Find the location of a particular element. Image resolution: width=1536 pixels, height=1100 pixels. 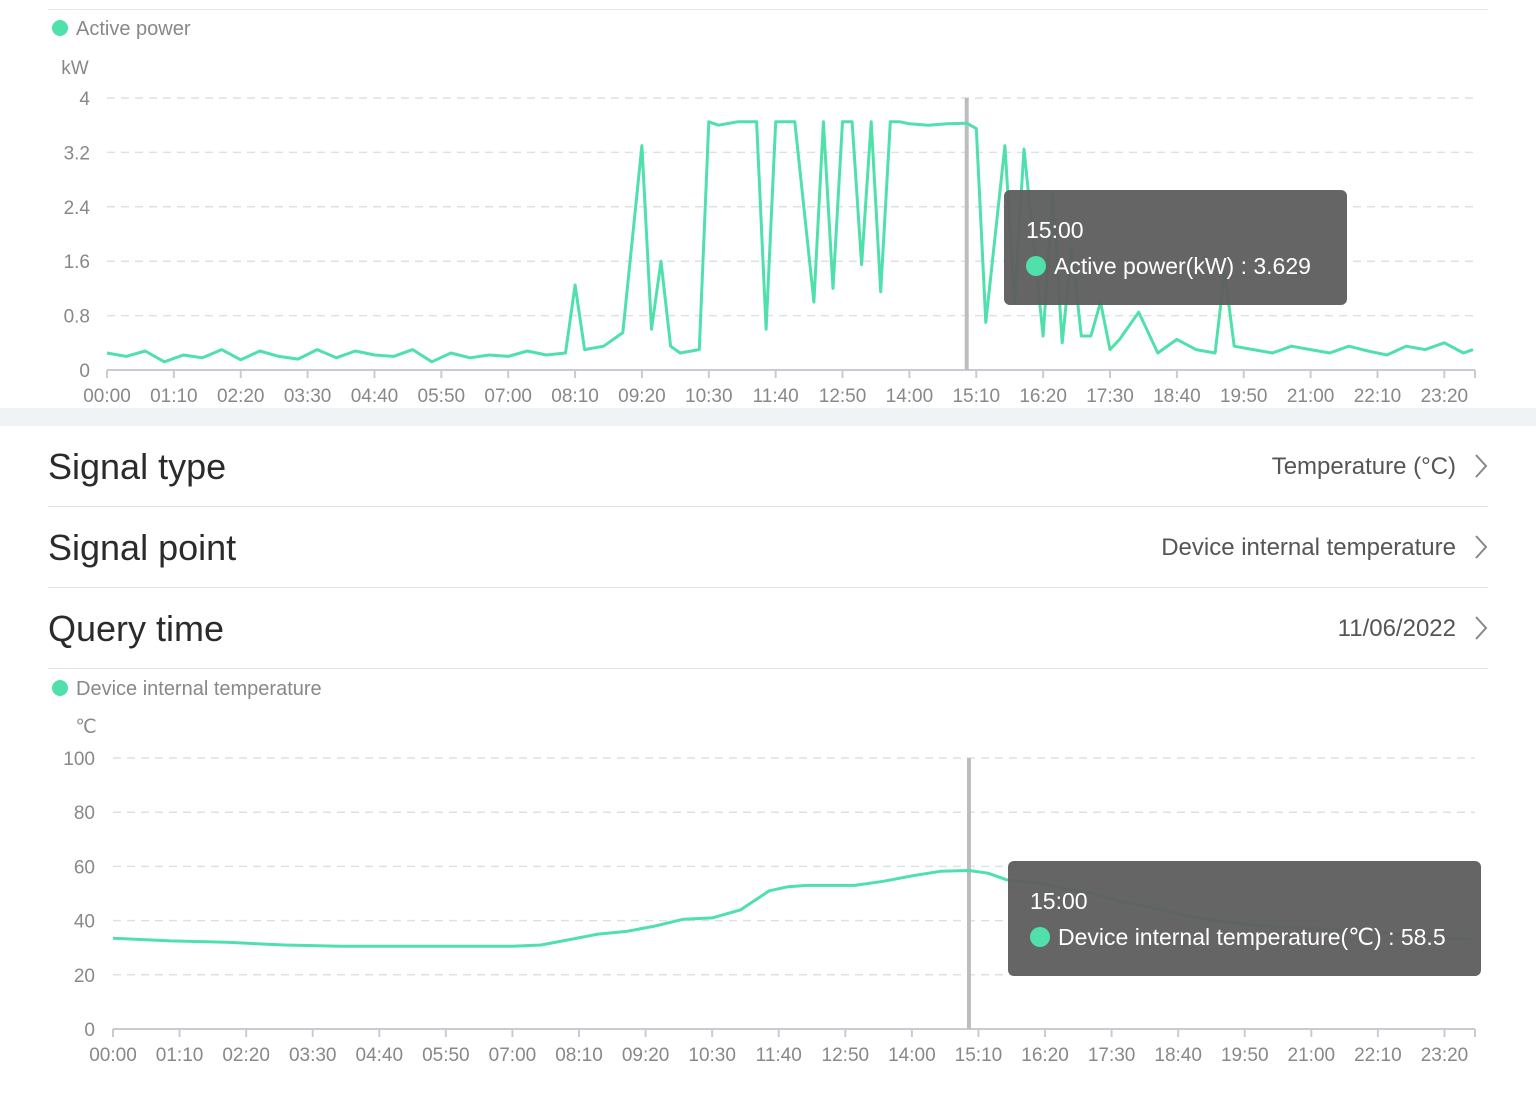

query-time-label: Query time is located at coordinates (136, 628).